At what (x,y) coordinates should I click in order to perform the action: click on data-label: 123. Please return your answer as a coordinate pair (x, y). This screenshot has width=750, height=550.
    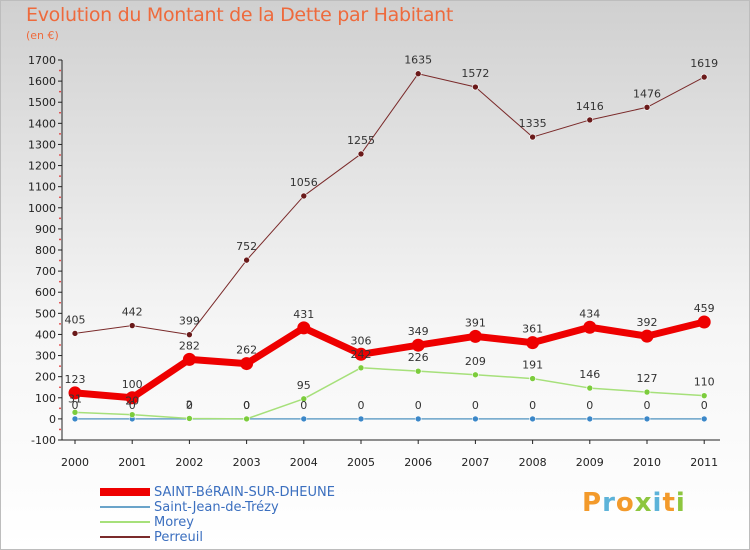
    Looking at the image, I should click on (75, 379).